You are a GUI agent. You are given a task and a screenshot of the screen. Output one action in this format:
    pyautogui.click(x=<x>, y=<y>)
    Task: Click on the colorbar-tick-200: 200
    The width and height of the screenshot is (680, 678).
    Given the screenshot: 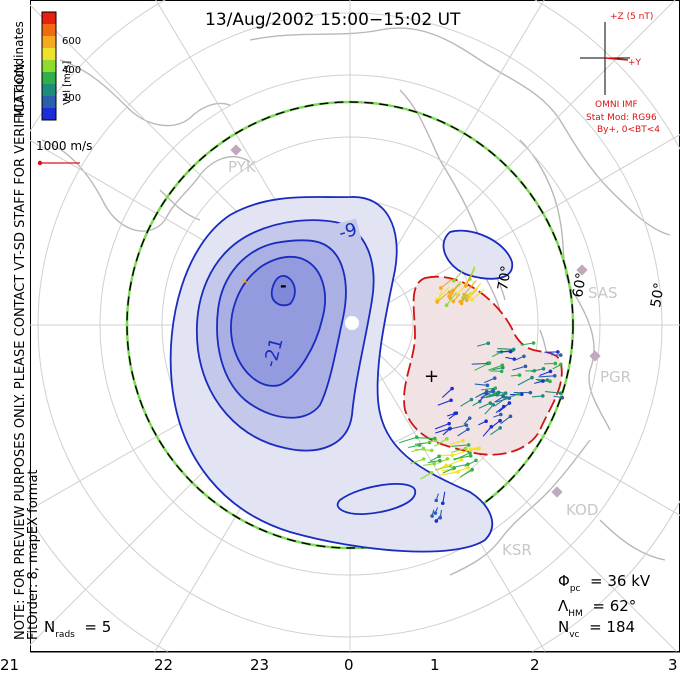 What is the action you would take?
    pyautogui.click(x=71, y=98)
    